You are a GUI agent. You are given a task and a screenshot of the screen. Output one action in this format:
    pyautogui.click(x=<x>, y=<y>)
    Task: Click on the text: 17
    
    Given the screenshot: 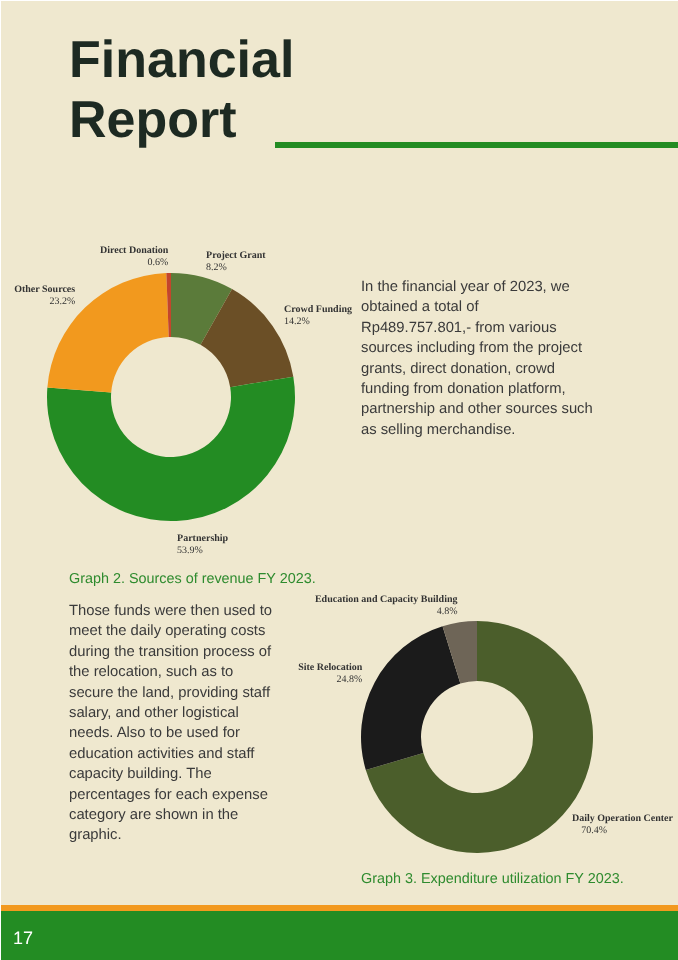 What is the action you would take?
    pyautogui.click(x=23, y=938)
    